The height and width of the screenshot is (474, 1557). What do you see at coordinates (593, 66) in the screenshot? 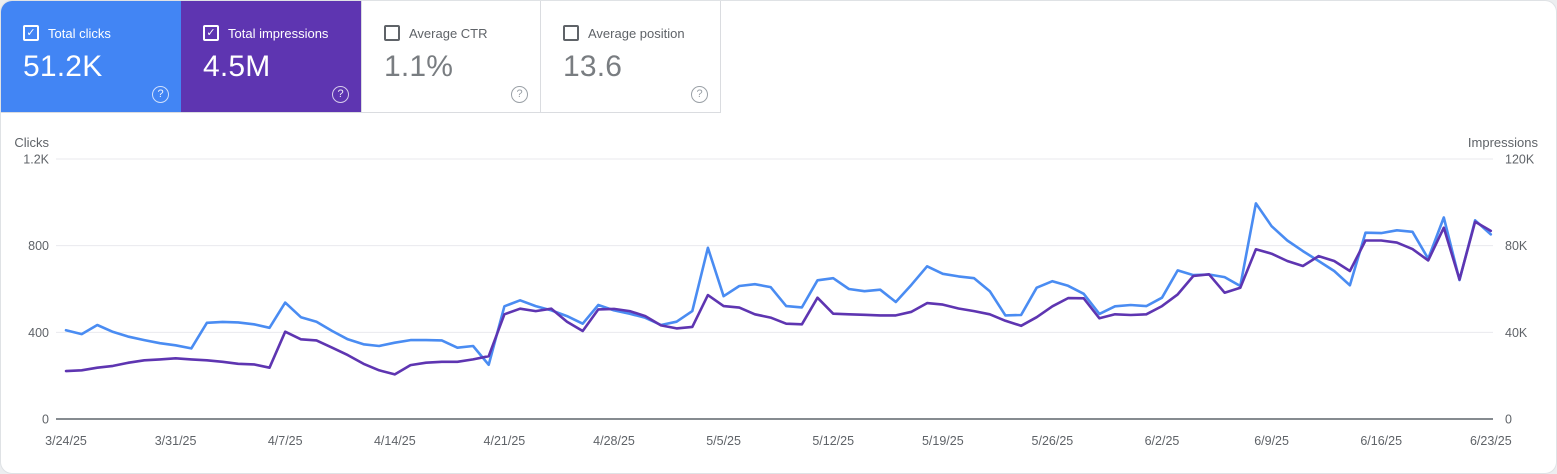
I see `metric-card-value: 13.6` at bounding box center [593, 66].